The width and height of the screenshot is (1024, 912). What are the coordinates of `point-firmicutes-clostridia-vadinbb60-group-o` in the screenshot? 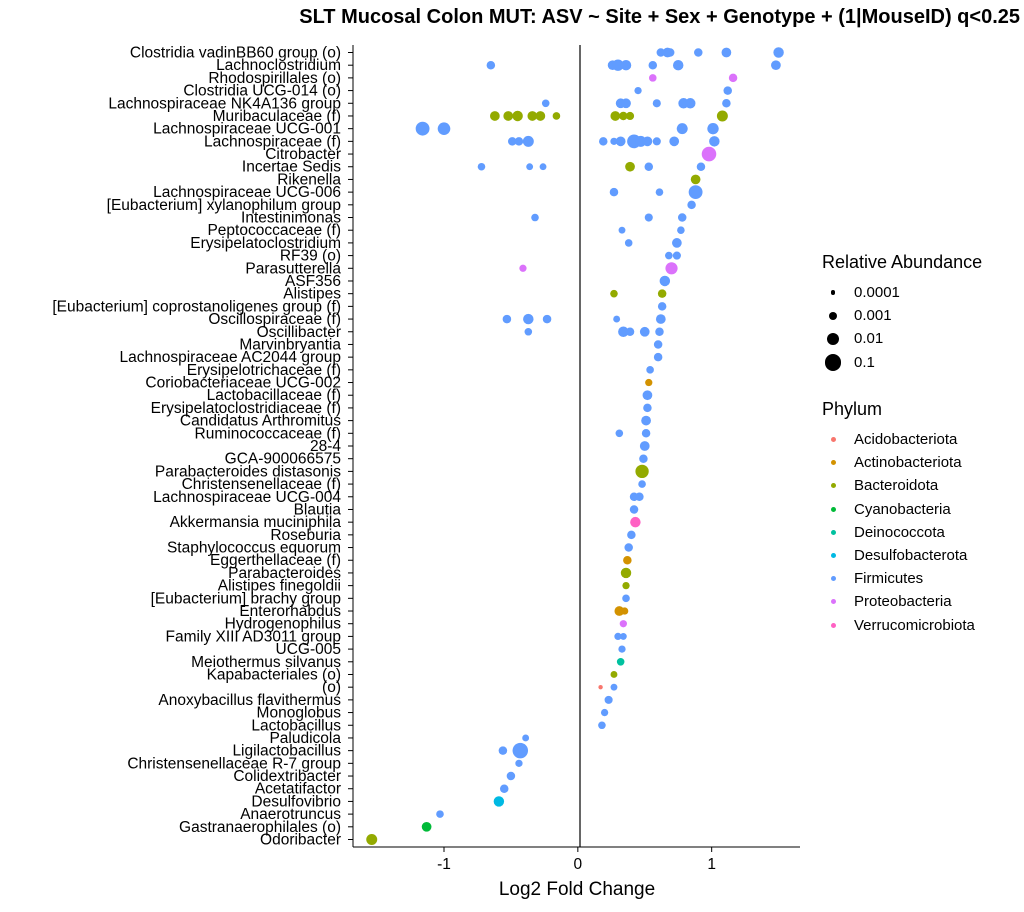 It's located at (698, 52).